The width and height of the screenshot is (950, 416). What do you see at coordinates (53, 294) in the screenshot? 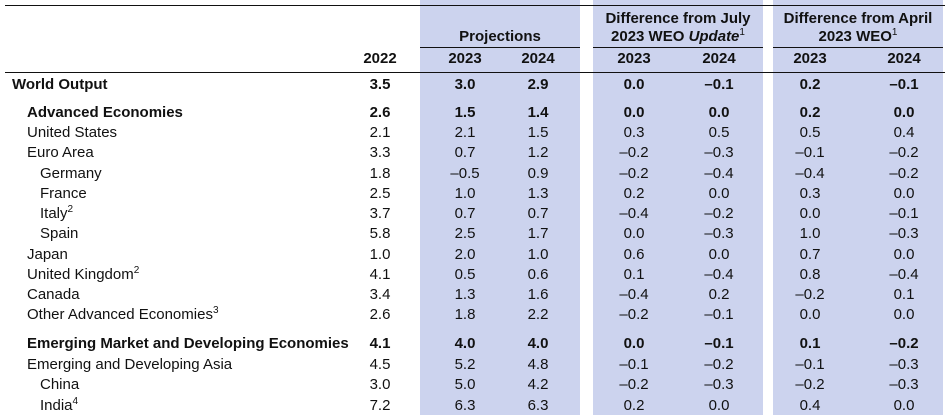
I see `row-label: Canada` at bounding box center [53, 294].